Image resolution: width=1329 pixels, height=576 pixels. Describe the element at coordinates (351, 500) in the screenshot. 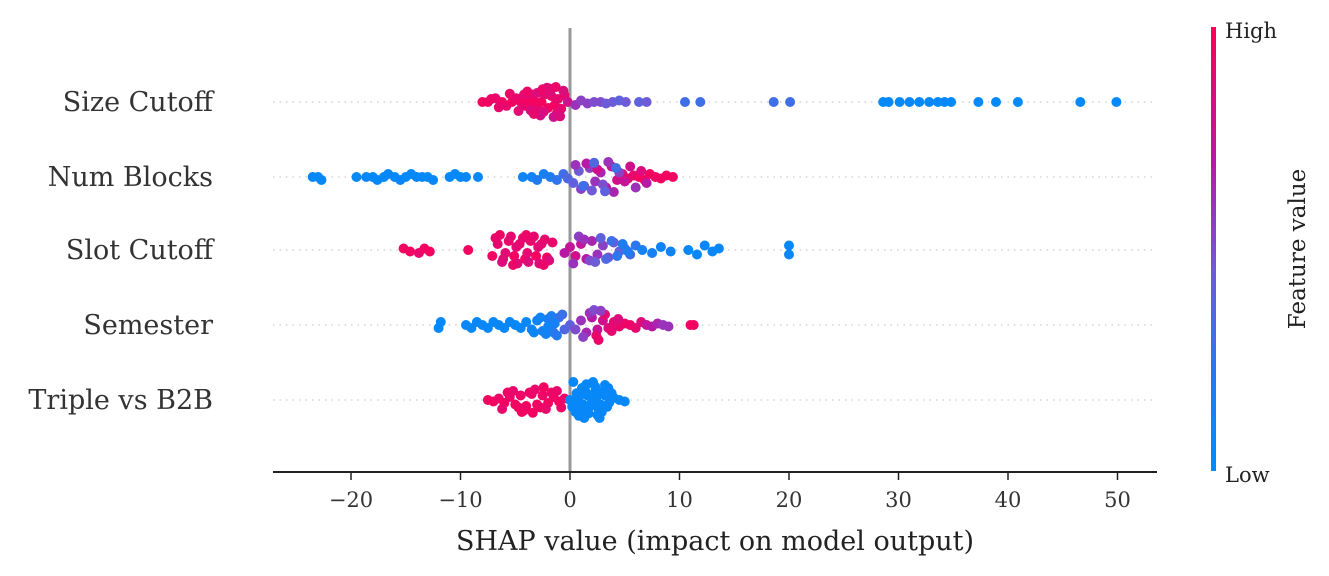

I see `x-tick-label: −20` at that location.